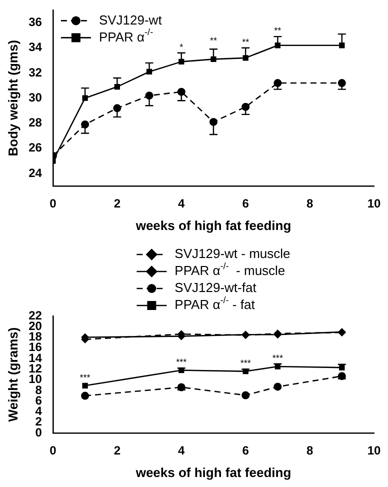 The width and height of the screenshot is (388, 487). Describe the element at coordinates (130, 20) in the screenshot. I see `legend-label: SVJ129-wt` at that location.